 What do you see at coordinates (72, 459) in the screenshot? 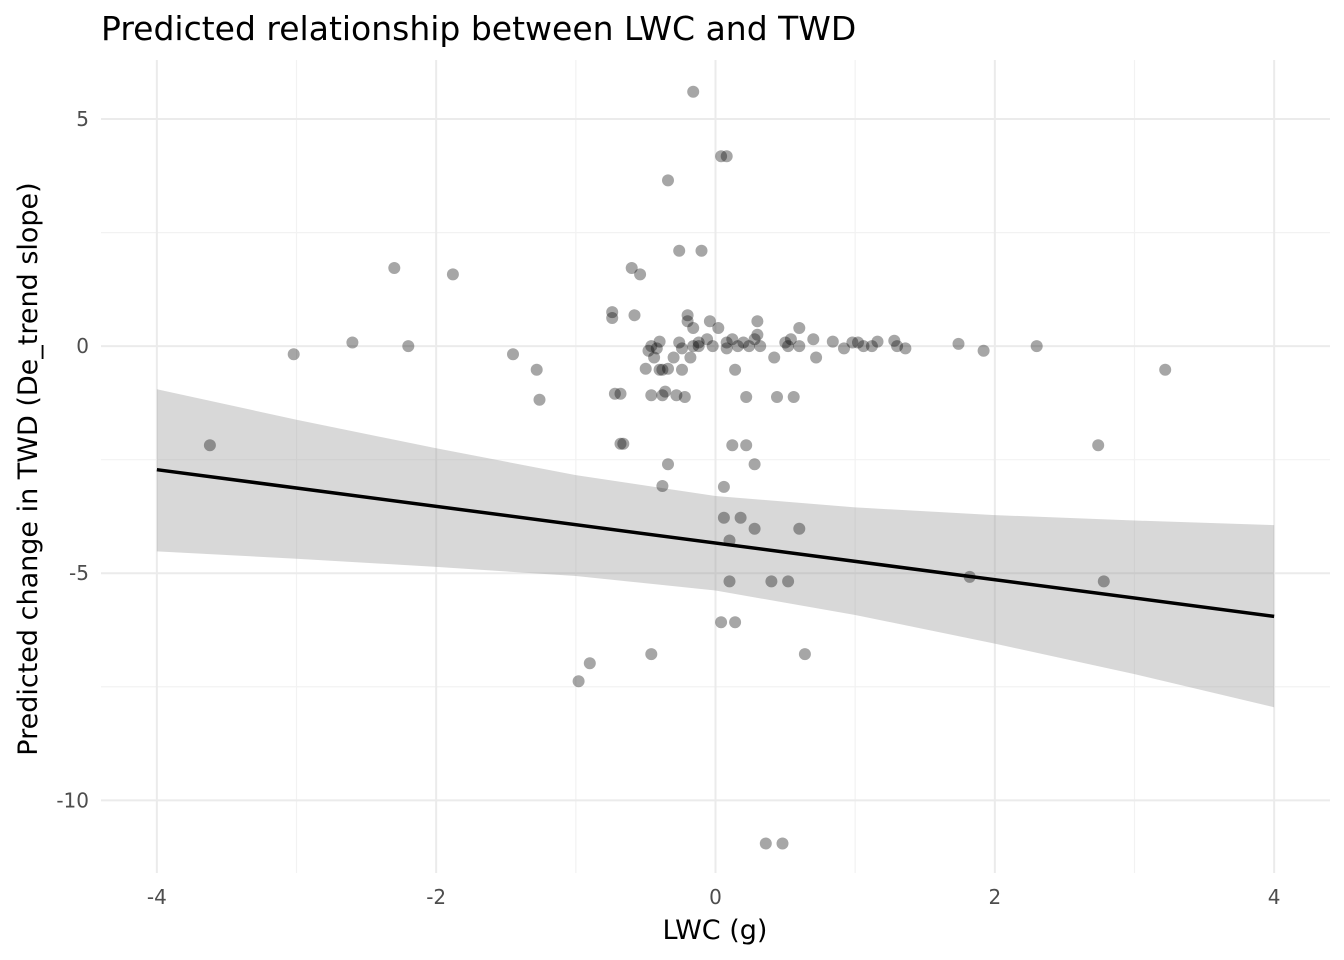
I see `y-axis-ticks: -10 -5 0 5` at bounding box center [72, 459].